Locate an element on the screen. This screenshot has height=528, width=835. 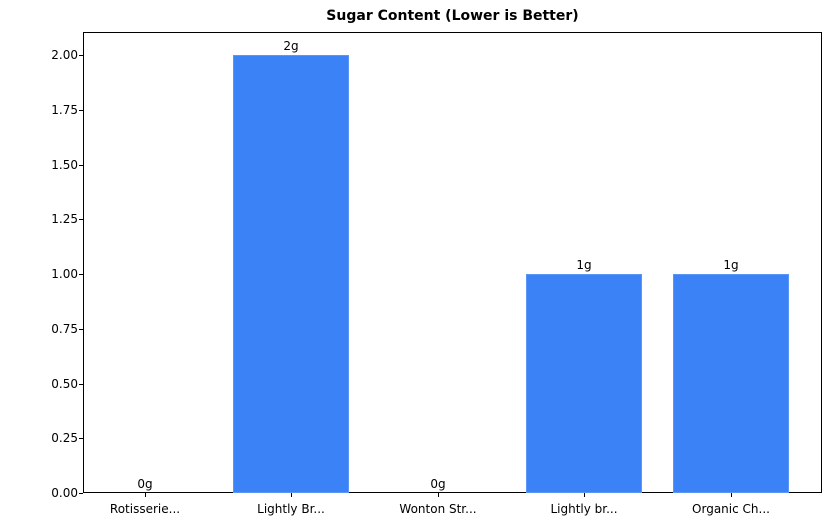
y-tick-label: 0.50 is located at coordinates (64, 383).